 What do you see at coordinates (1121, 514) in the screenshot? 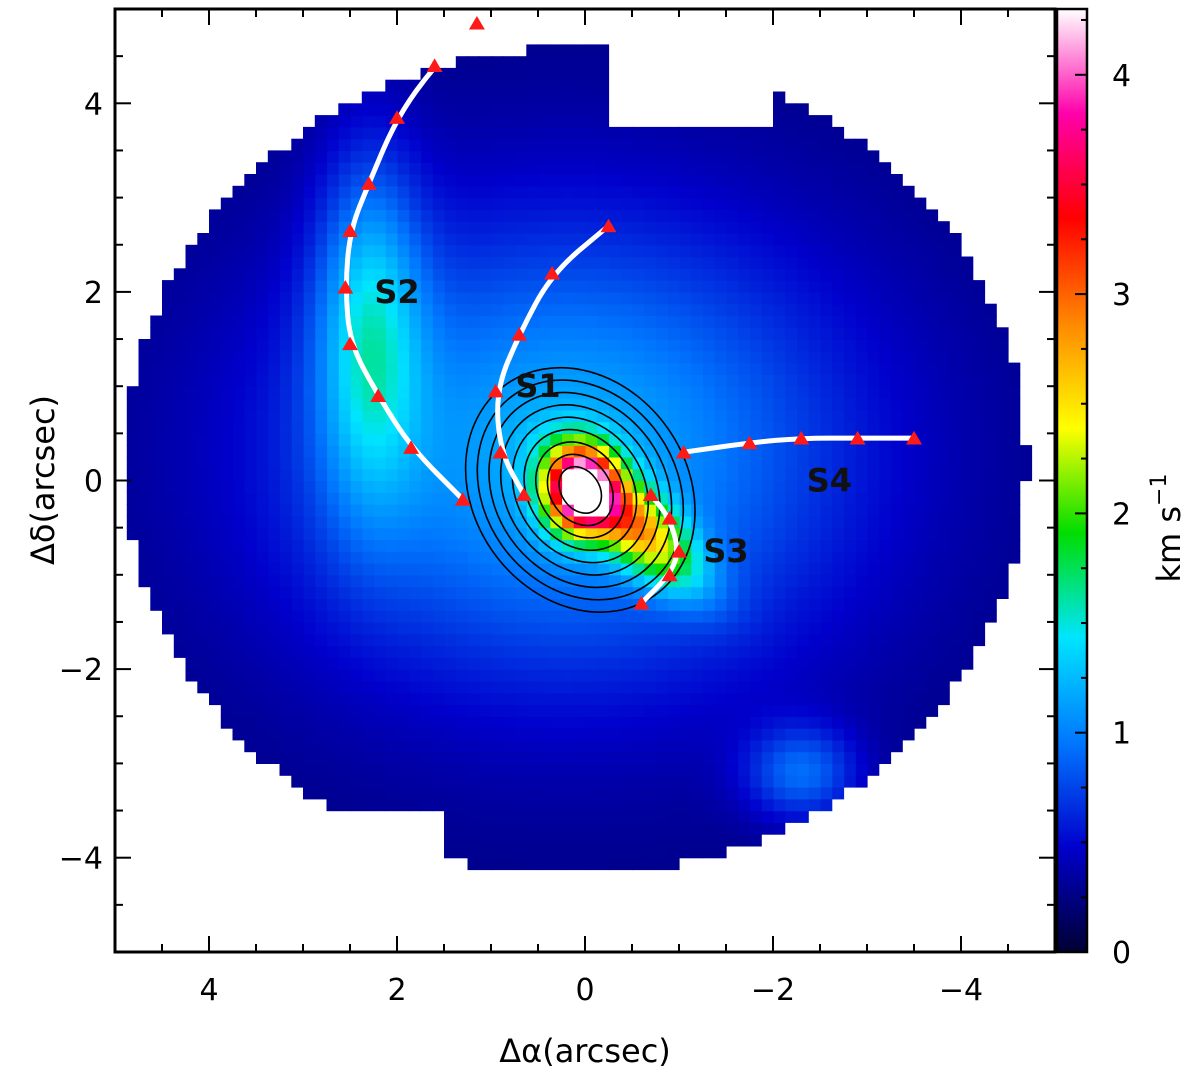
I see `colorbar-tick-label: 2` at bounding box center [1121, 514].